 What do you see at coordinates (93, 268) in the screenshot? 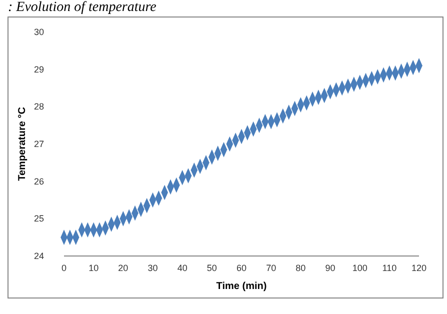
I see `x-tick-label: 10` at bounding box center [93, 268].